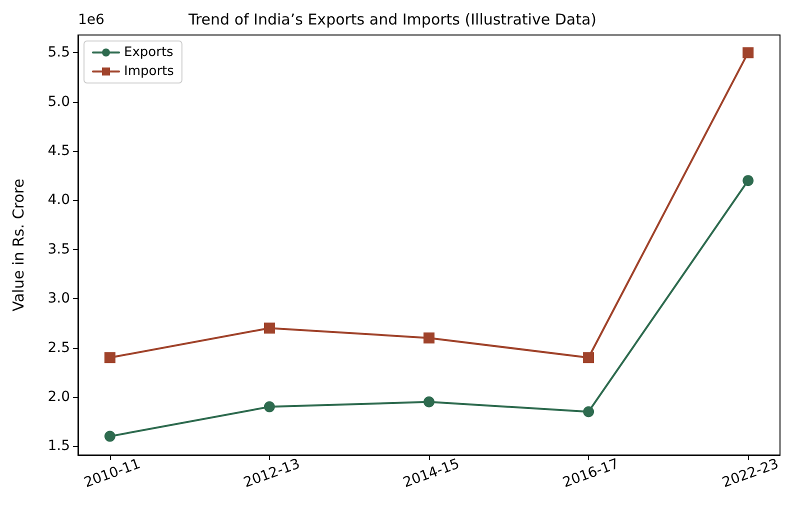 This screenshot has width=785, height=508. I want to click on y-axis-title: Value in Rs. Crore, so click(19, 245).